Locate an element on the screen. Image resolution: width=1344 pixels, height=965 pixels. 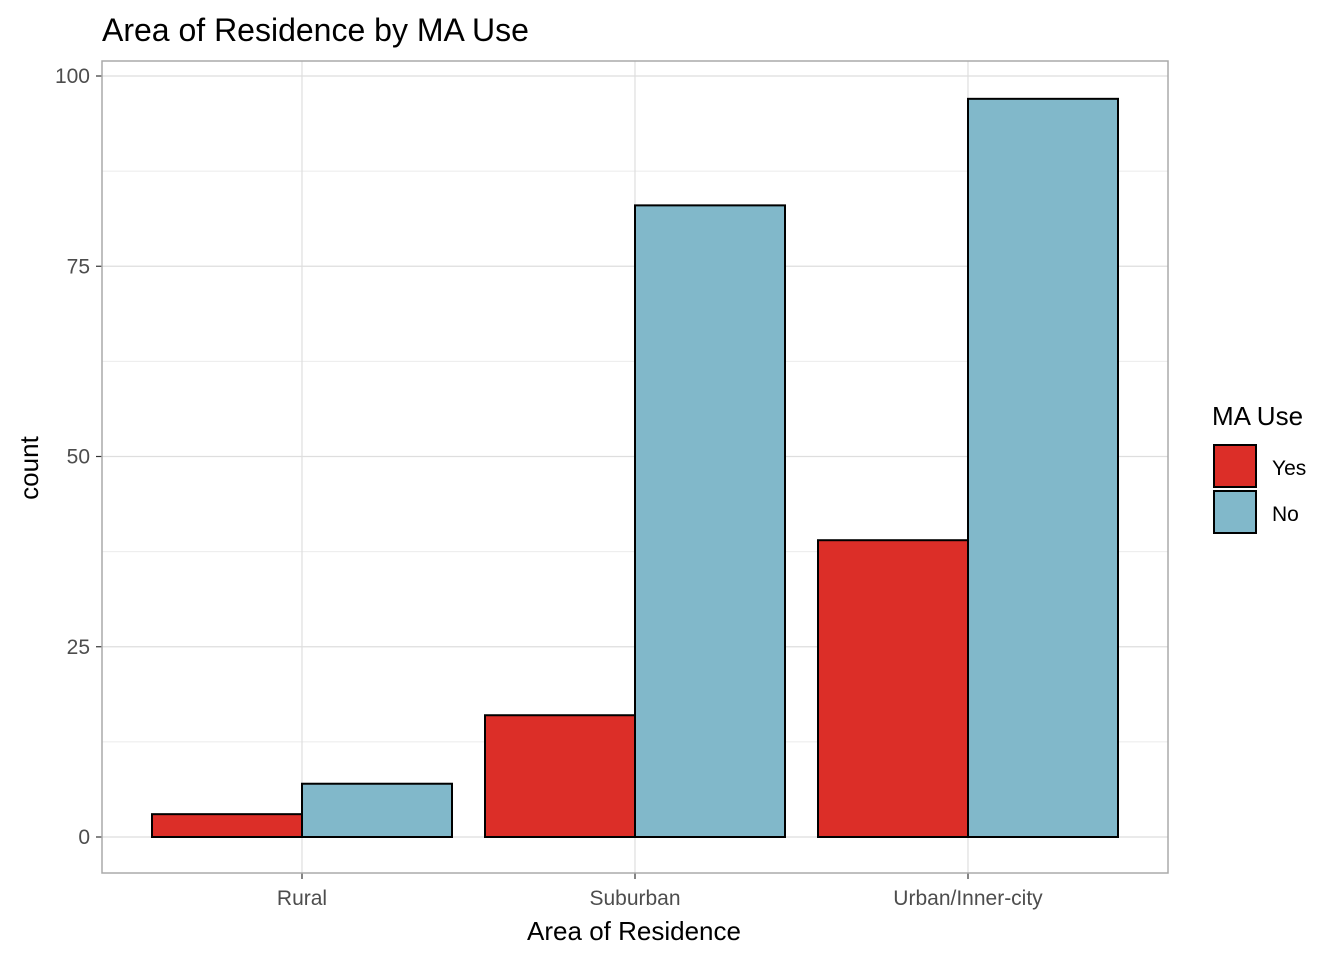
x-tick-label: Rural is located at coordinates (302, 898).